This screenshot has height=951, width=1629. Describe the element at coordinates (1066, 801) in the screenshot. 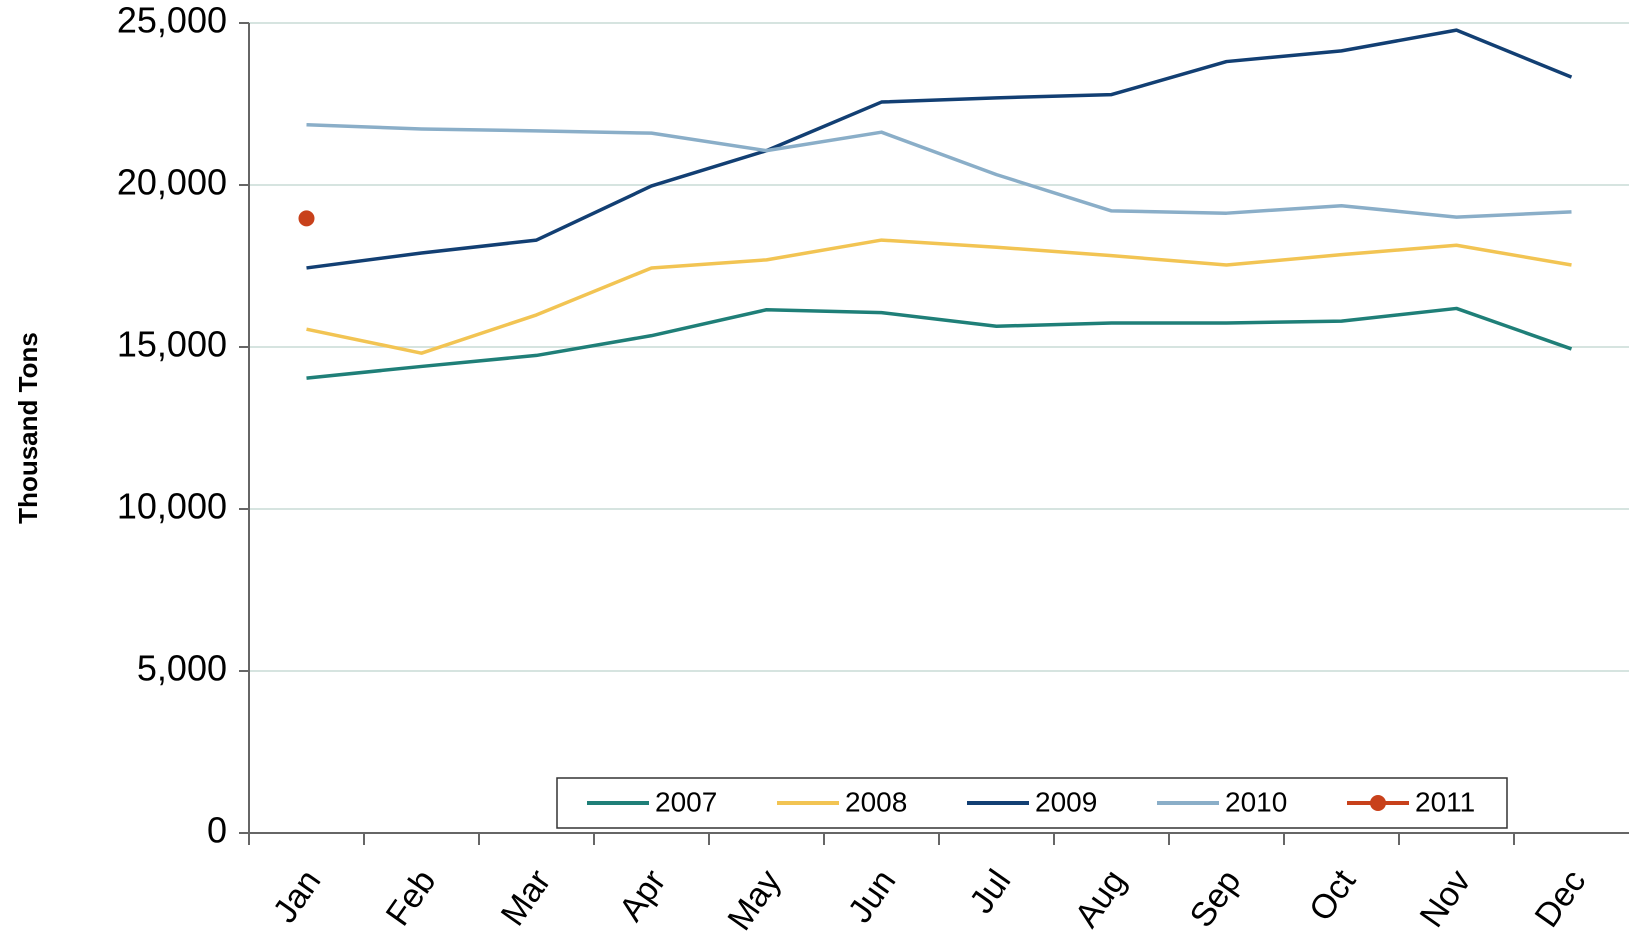

I see `legend-label: 2009` at that location.